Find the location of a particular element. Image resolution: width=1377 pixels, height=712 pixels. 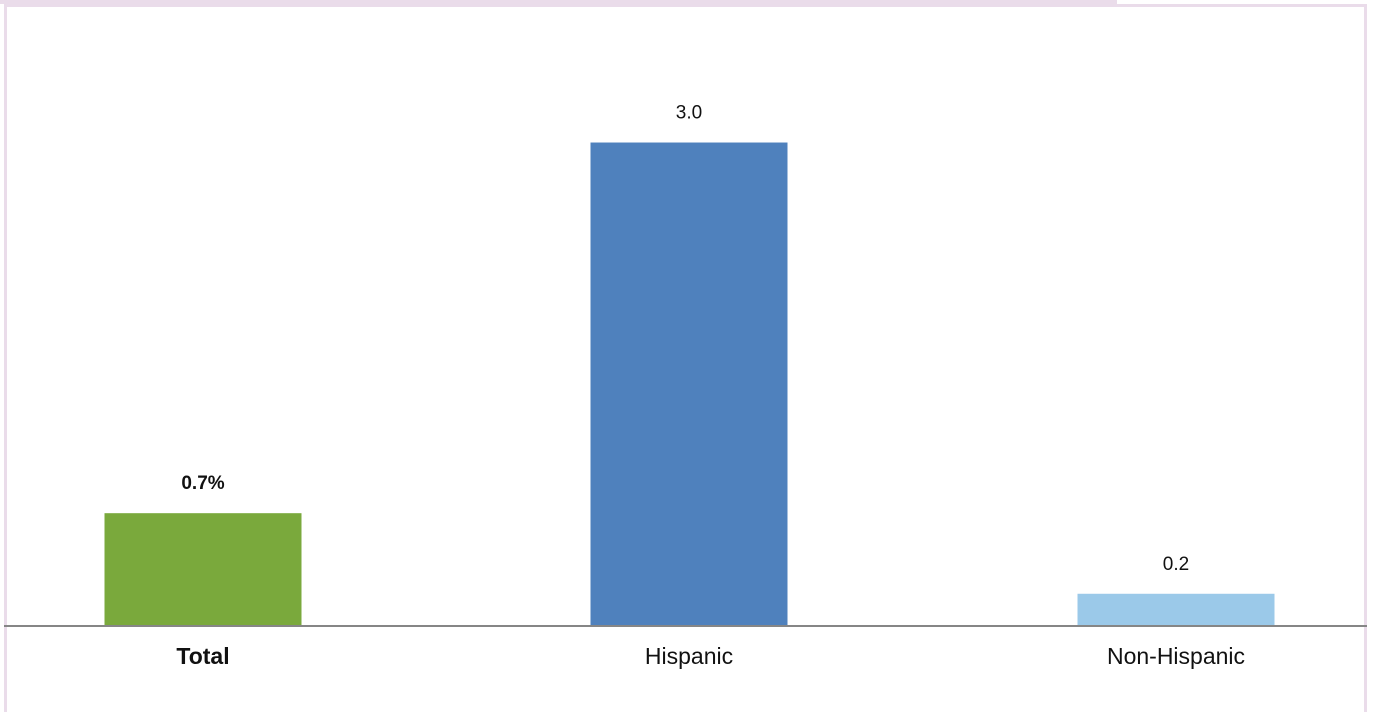

bar-hispanic is located at coordinates (689, 384).